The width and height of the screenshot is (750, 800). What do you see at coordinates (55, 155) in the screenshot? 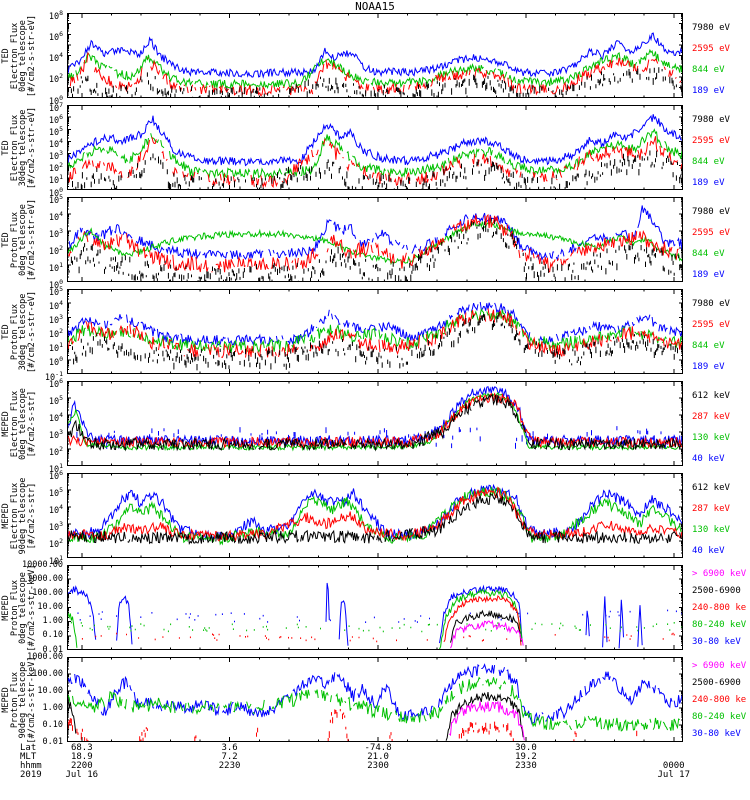
I see `panel-1-ytick-4: 10³` at bounding box center [55, 155].